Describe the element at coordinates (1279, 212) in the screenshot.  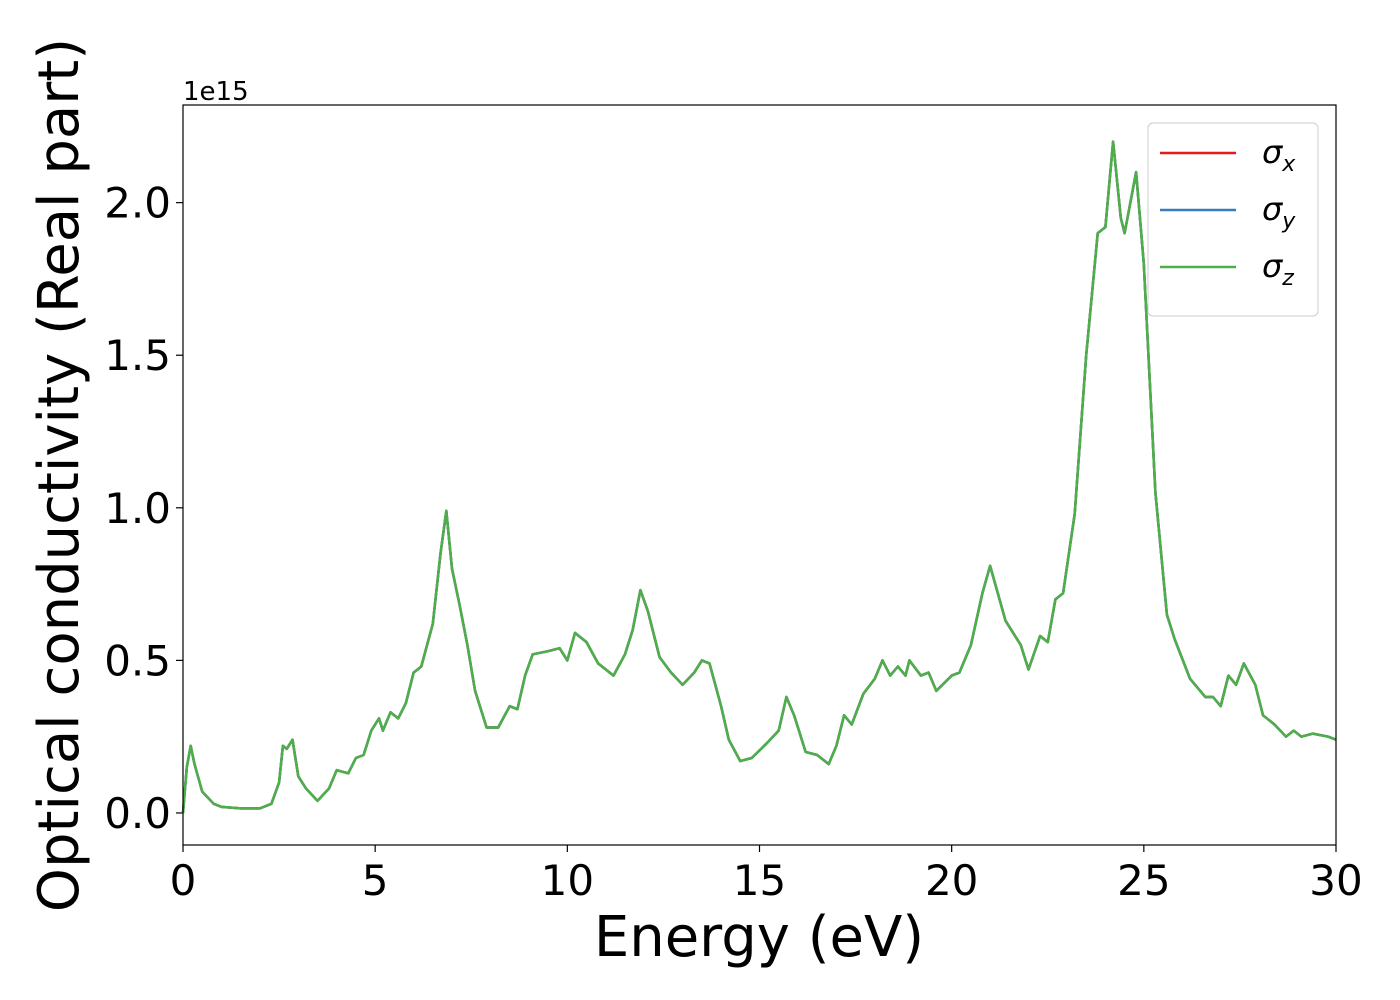
I see `legend-label: σy` at that location.